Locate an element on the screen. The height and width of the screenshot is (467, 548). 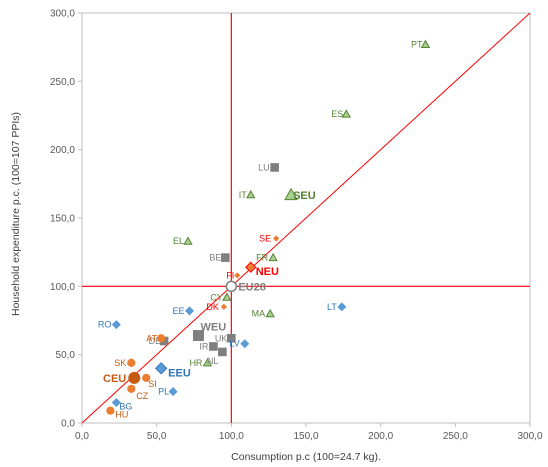
aggregate-label: SEU is located at coordinates (304, 196).